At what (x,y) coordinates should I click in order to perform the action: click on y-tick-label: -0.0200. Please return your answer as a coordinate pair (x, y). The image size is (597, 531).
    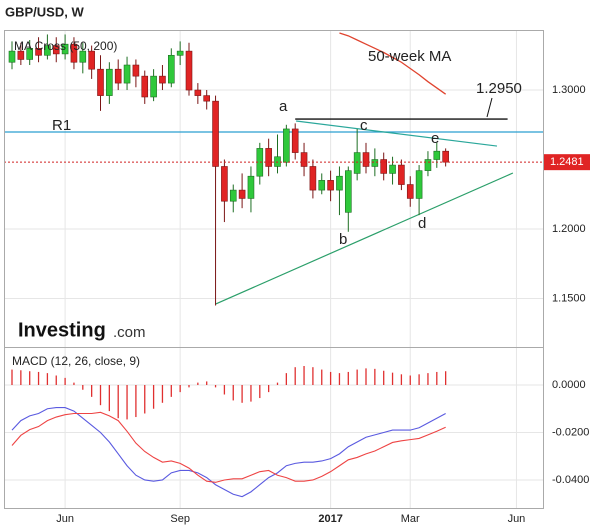
    Looking at the image, I should click on (570, 432).